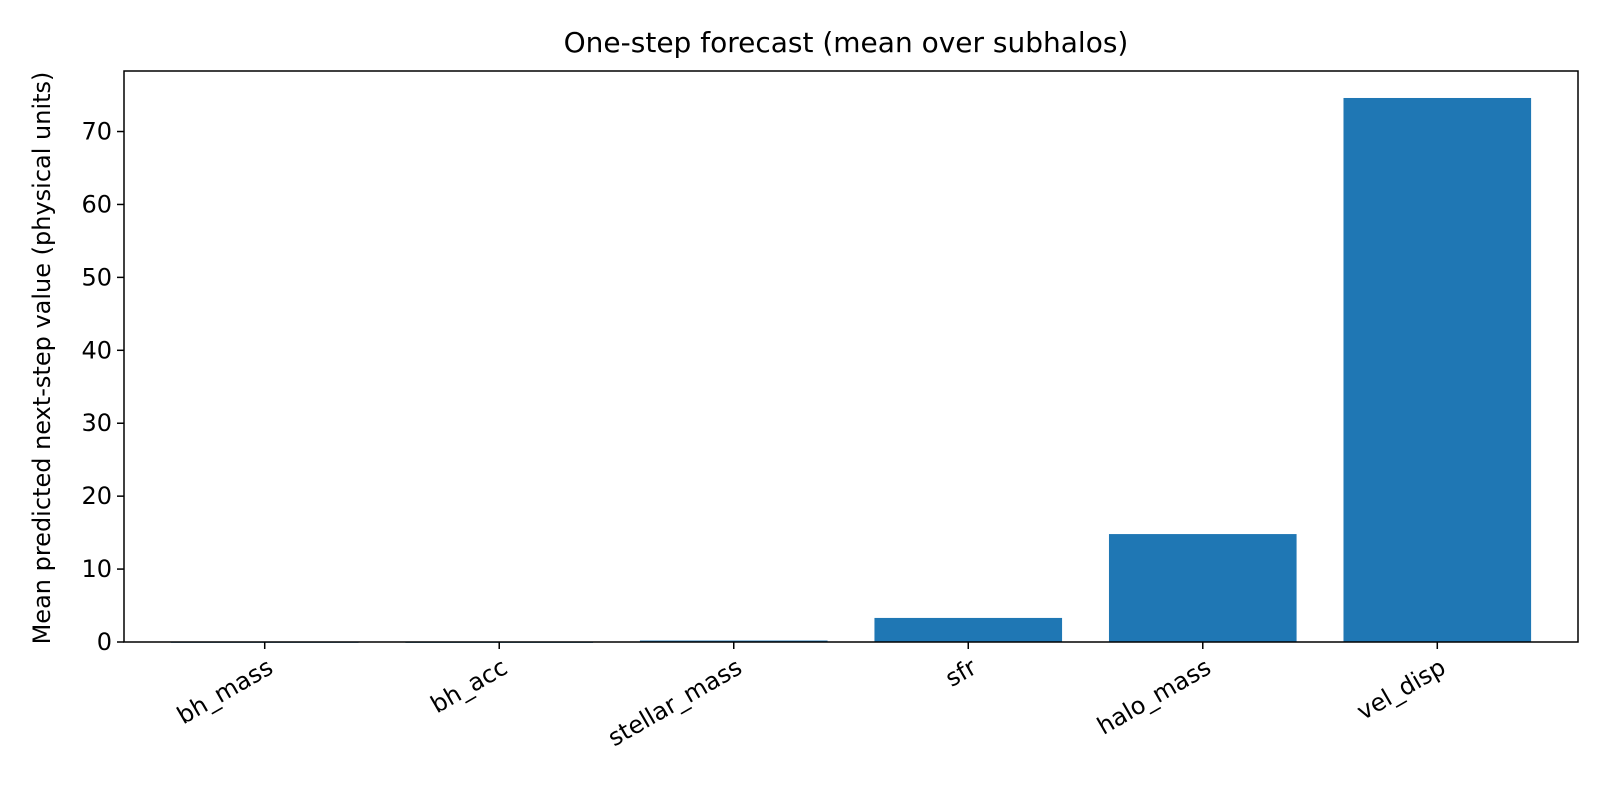  Describe the element at coordinates (1437, 369) in the screenshot. I see `bar-vel-disp` at that location.